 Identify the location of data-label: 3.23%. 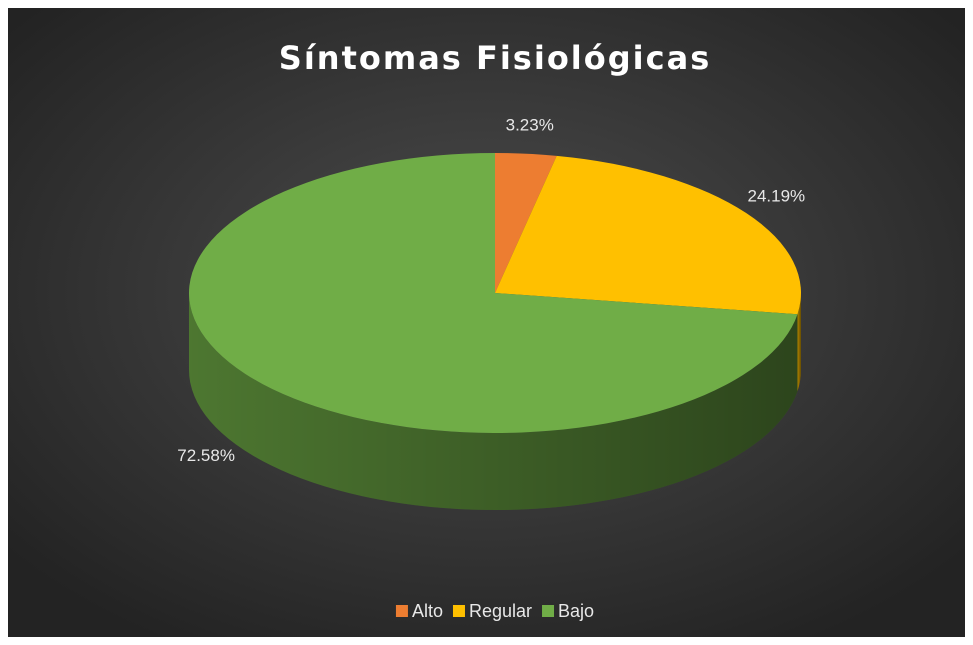
(530, 124).